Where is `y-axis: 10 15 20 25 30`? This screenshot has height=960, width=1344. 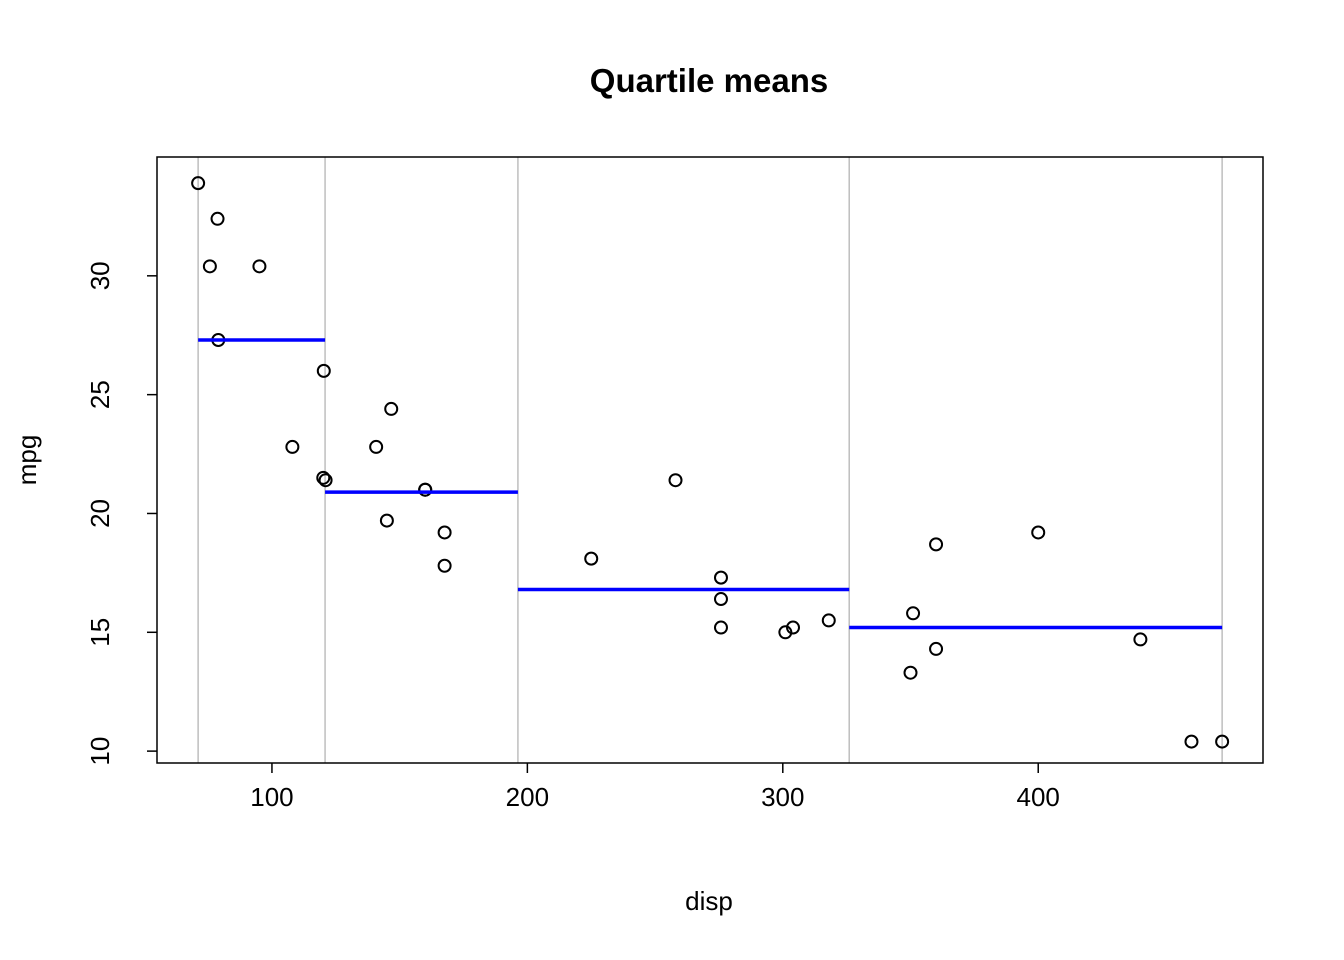 y-axis: 10 15 20 25 30 is located at coordinates (121, 513).